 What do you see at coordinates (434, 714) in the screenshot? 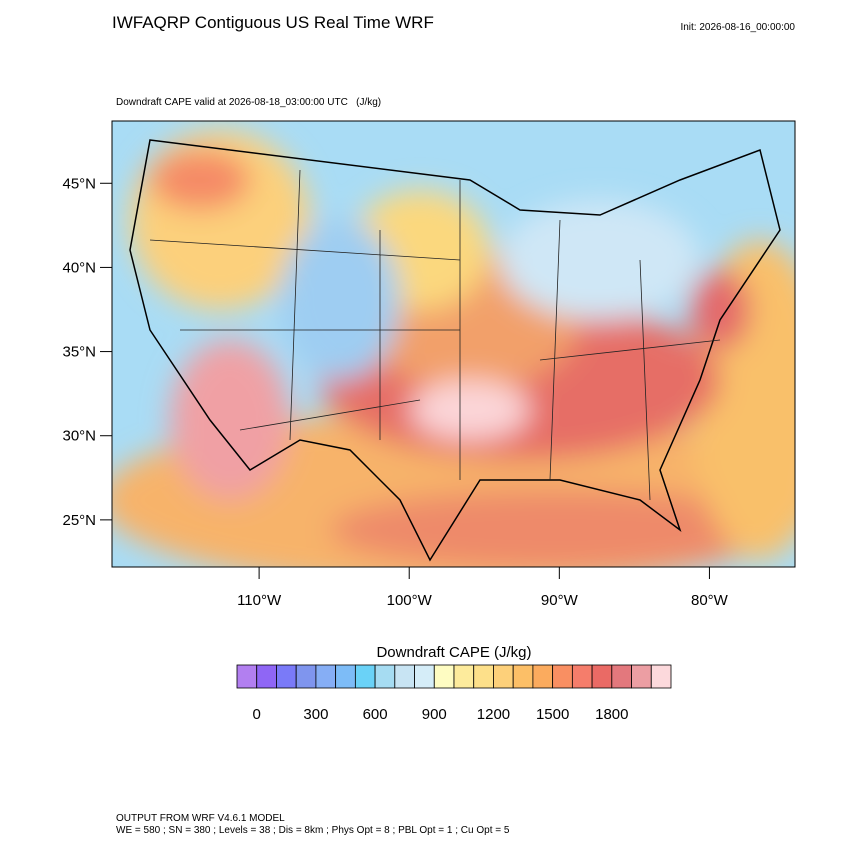
I see `colorbar-tick-label: 900` at bounding box center [434, 714].